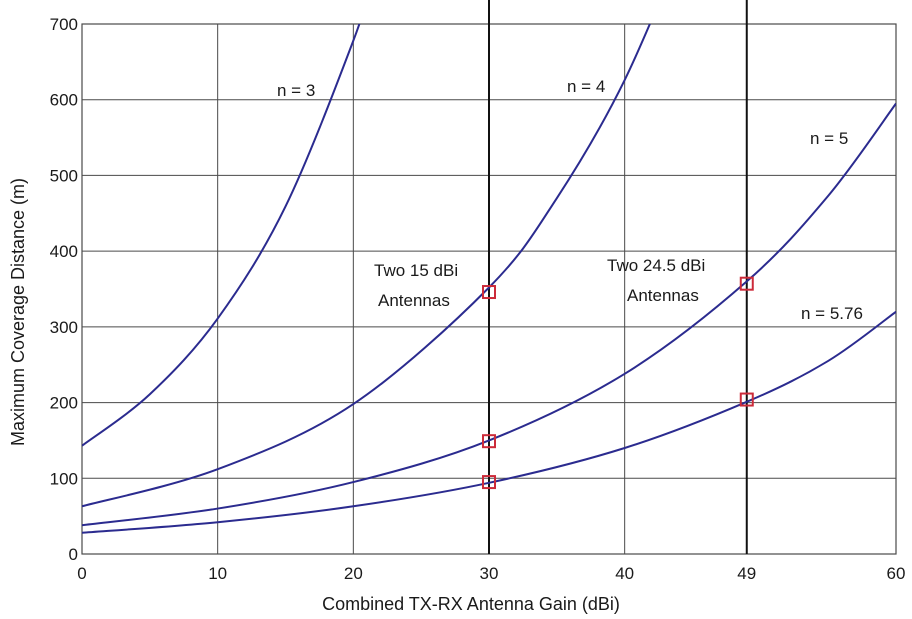  Describe the element at coordinates (586, 86) in the screenshot. I see `annotation-n4: n = 4` at that location.